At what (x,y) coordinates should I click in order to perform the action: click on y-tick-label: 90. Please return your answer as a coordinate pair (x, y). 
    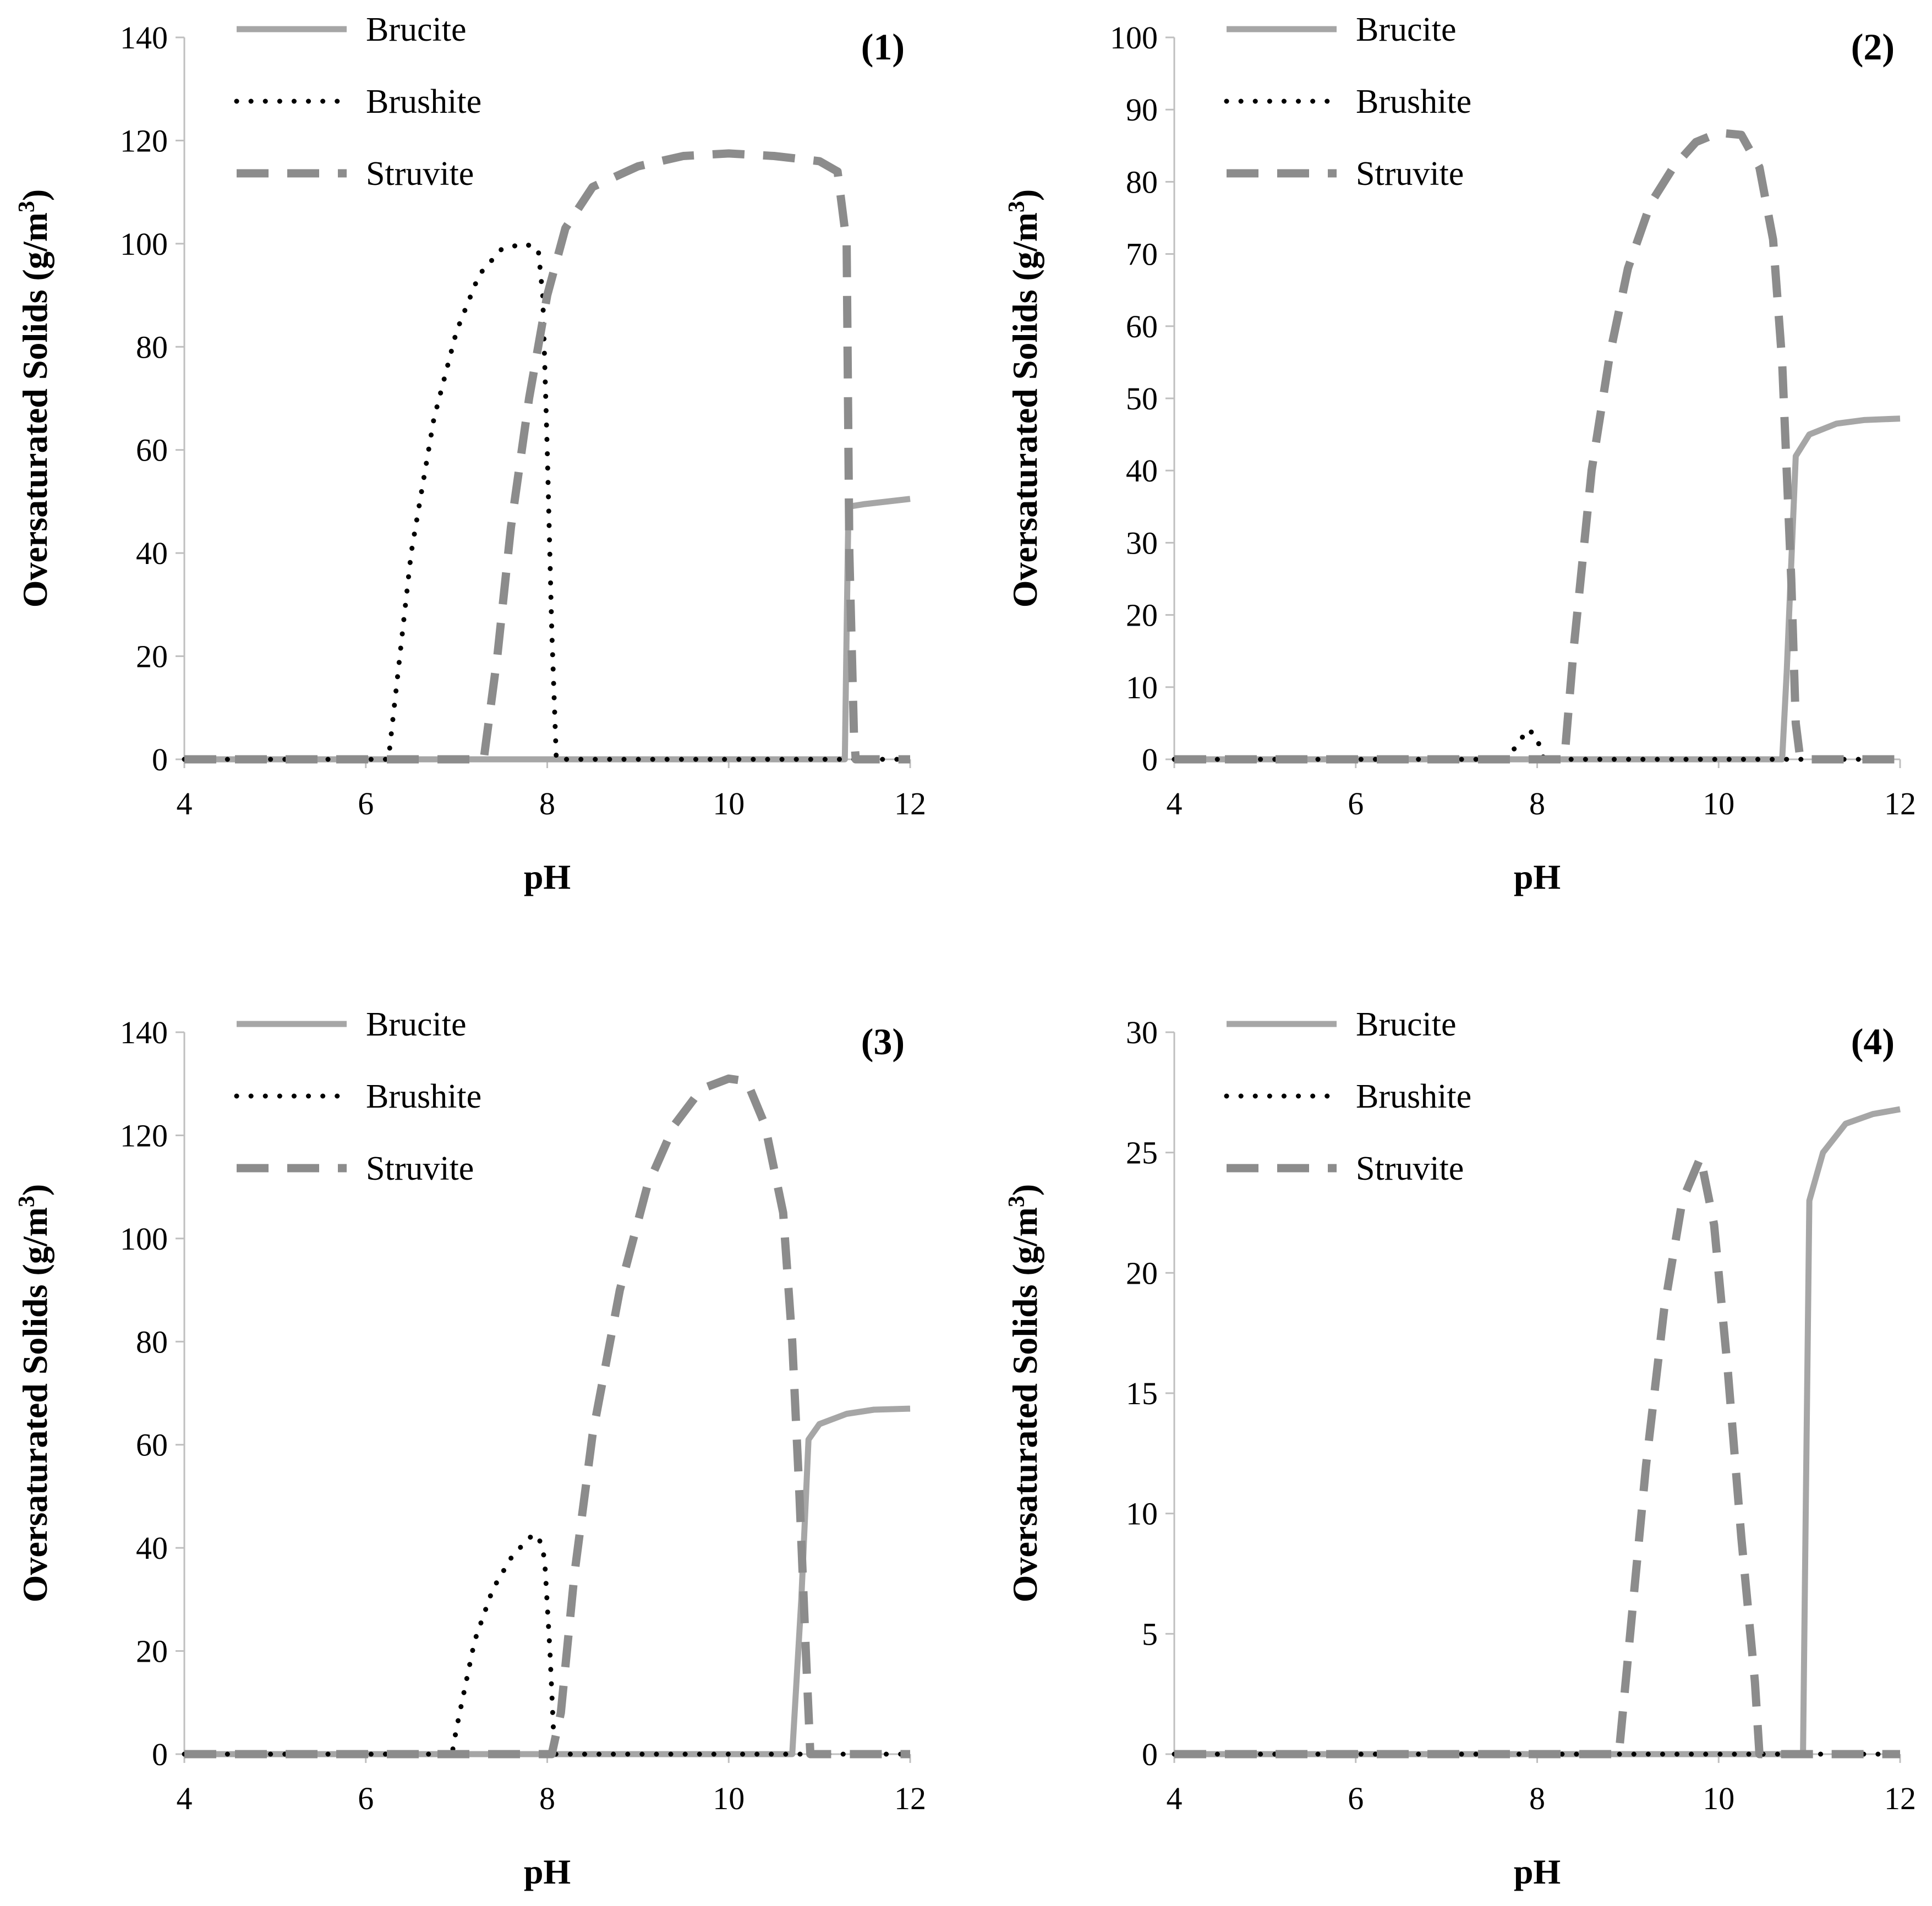
    Looking at the image, I should click on (1142, 110).